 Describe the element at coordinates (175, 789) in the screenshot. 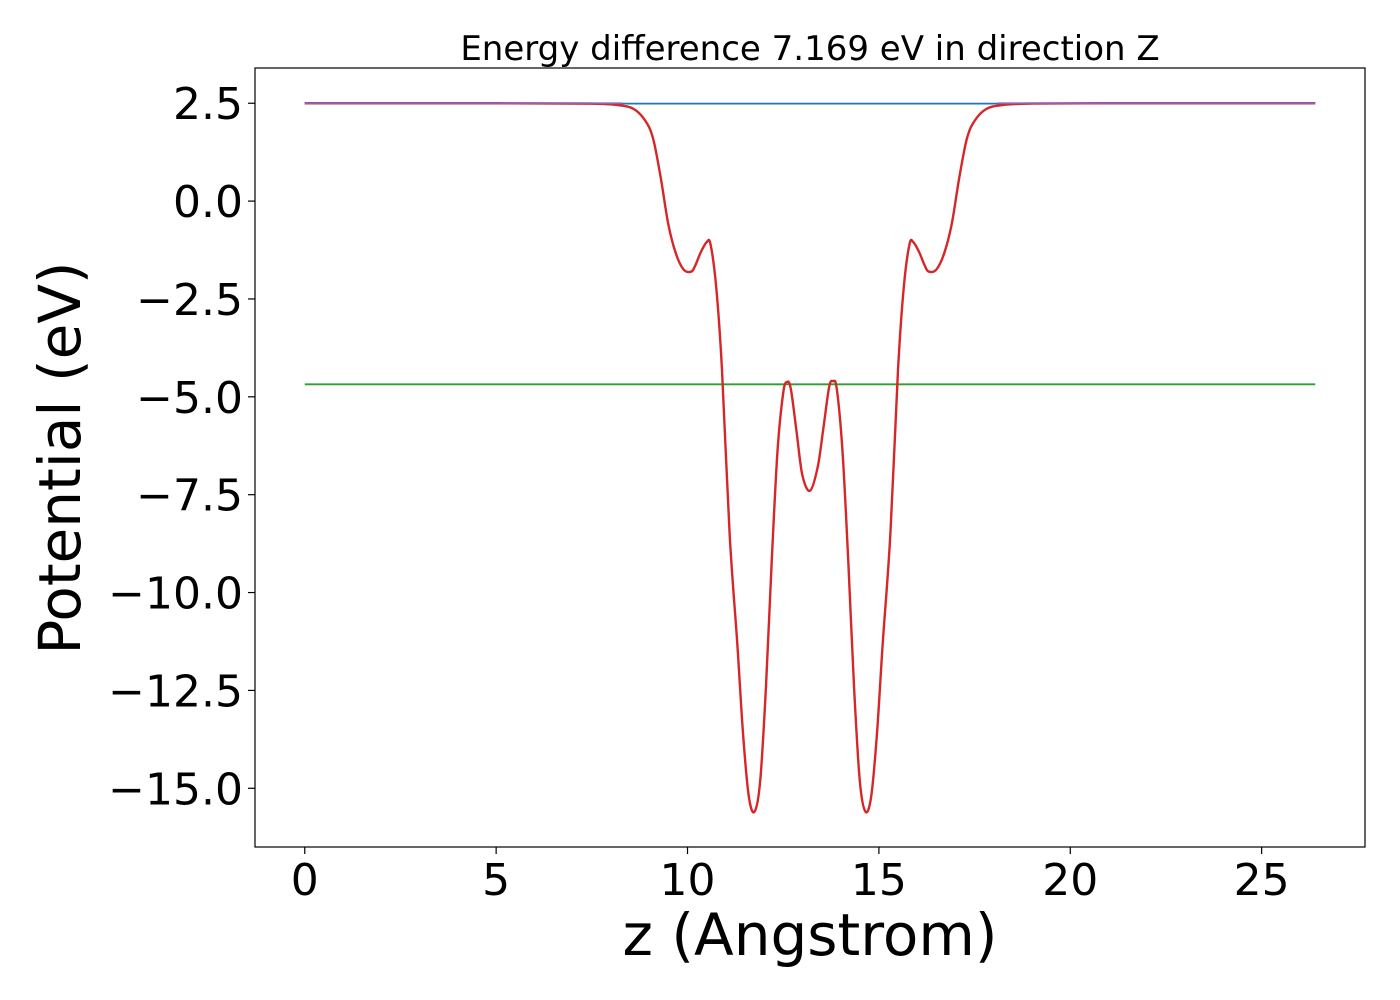

I see `y-tick-label: −15.0` at that location.